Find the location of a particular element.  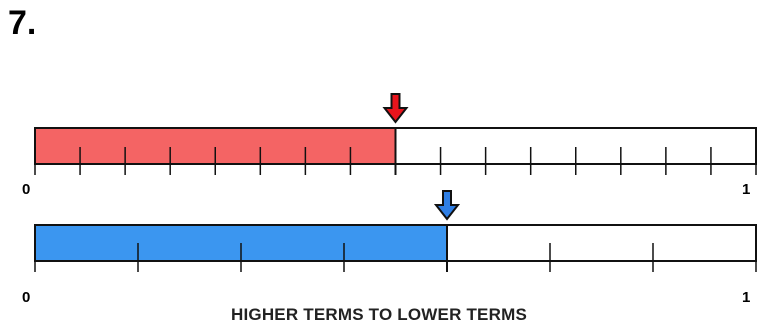

problem-number: 7. is located at coordinates (22, 23).